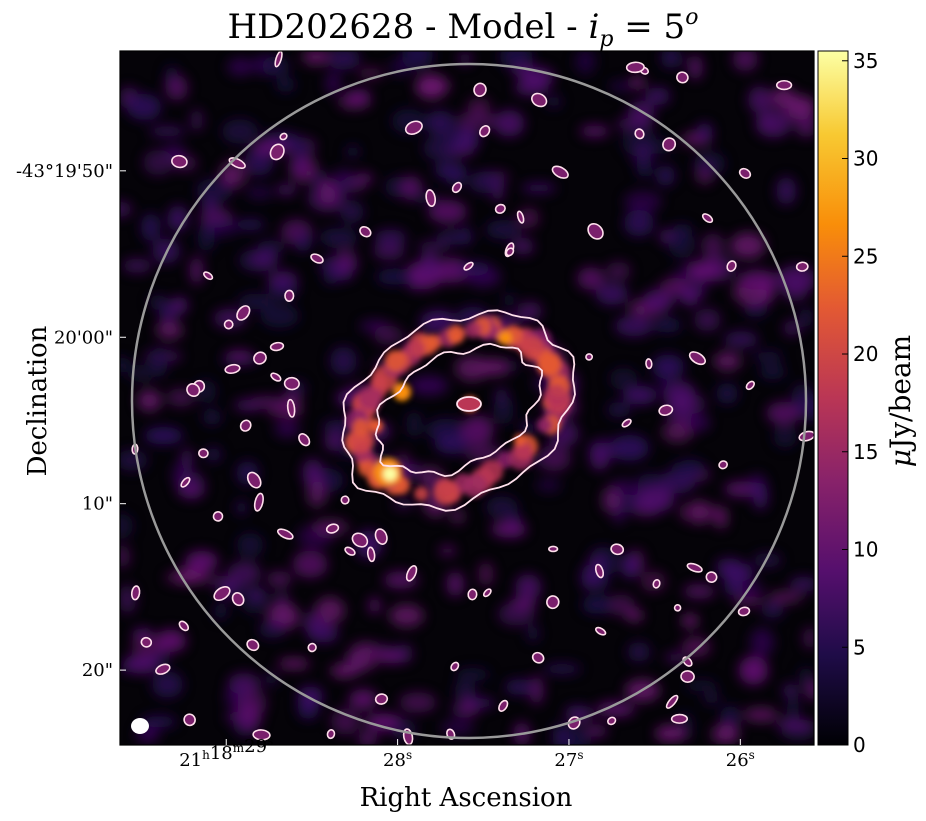 The width and height of the screenshot is (926, 821). I want to click on colorbar, so click(833, 398).